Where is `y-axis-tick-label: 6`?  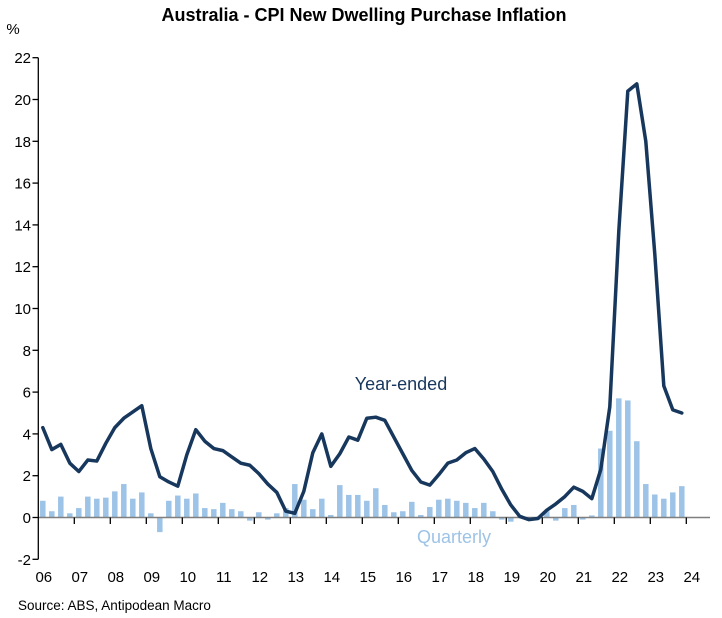
y-axis-tick-label: 6 is located at coordinates (27, 393).